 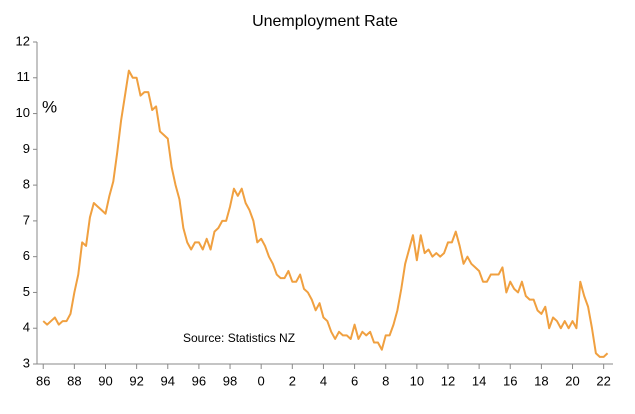 I want to click on y-axis-label: %, so click(x=49, y=106).